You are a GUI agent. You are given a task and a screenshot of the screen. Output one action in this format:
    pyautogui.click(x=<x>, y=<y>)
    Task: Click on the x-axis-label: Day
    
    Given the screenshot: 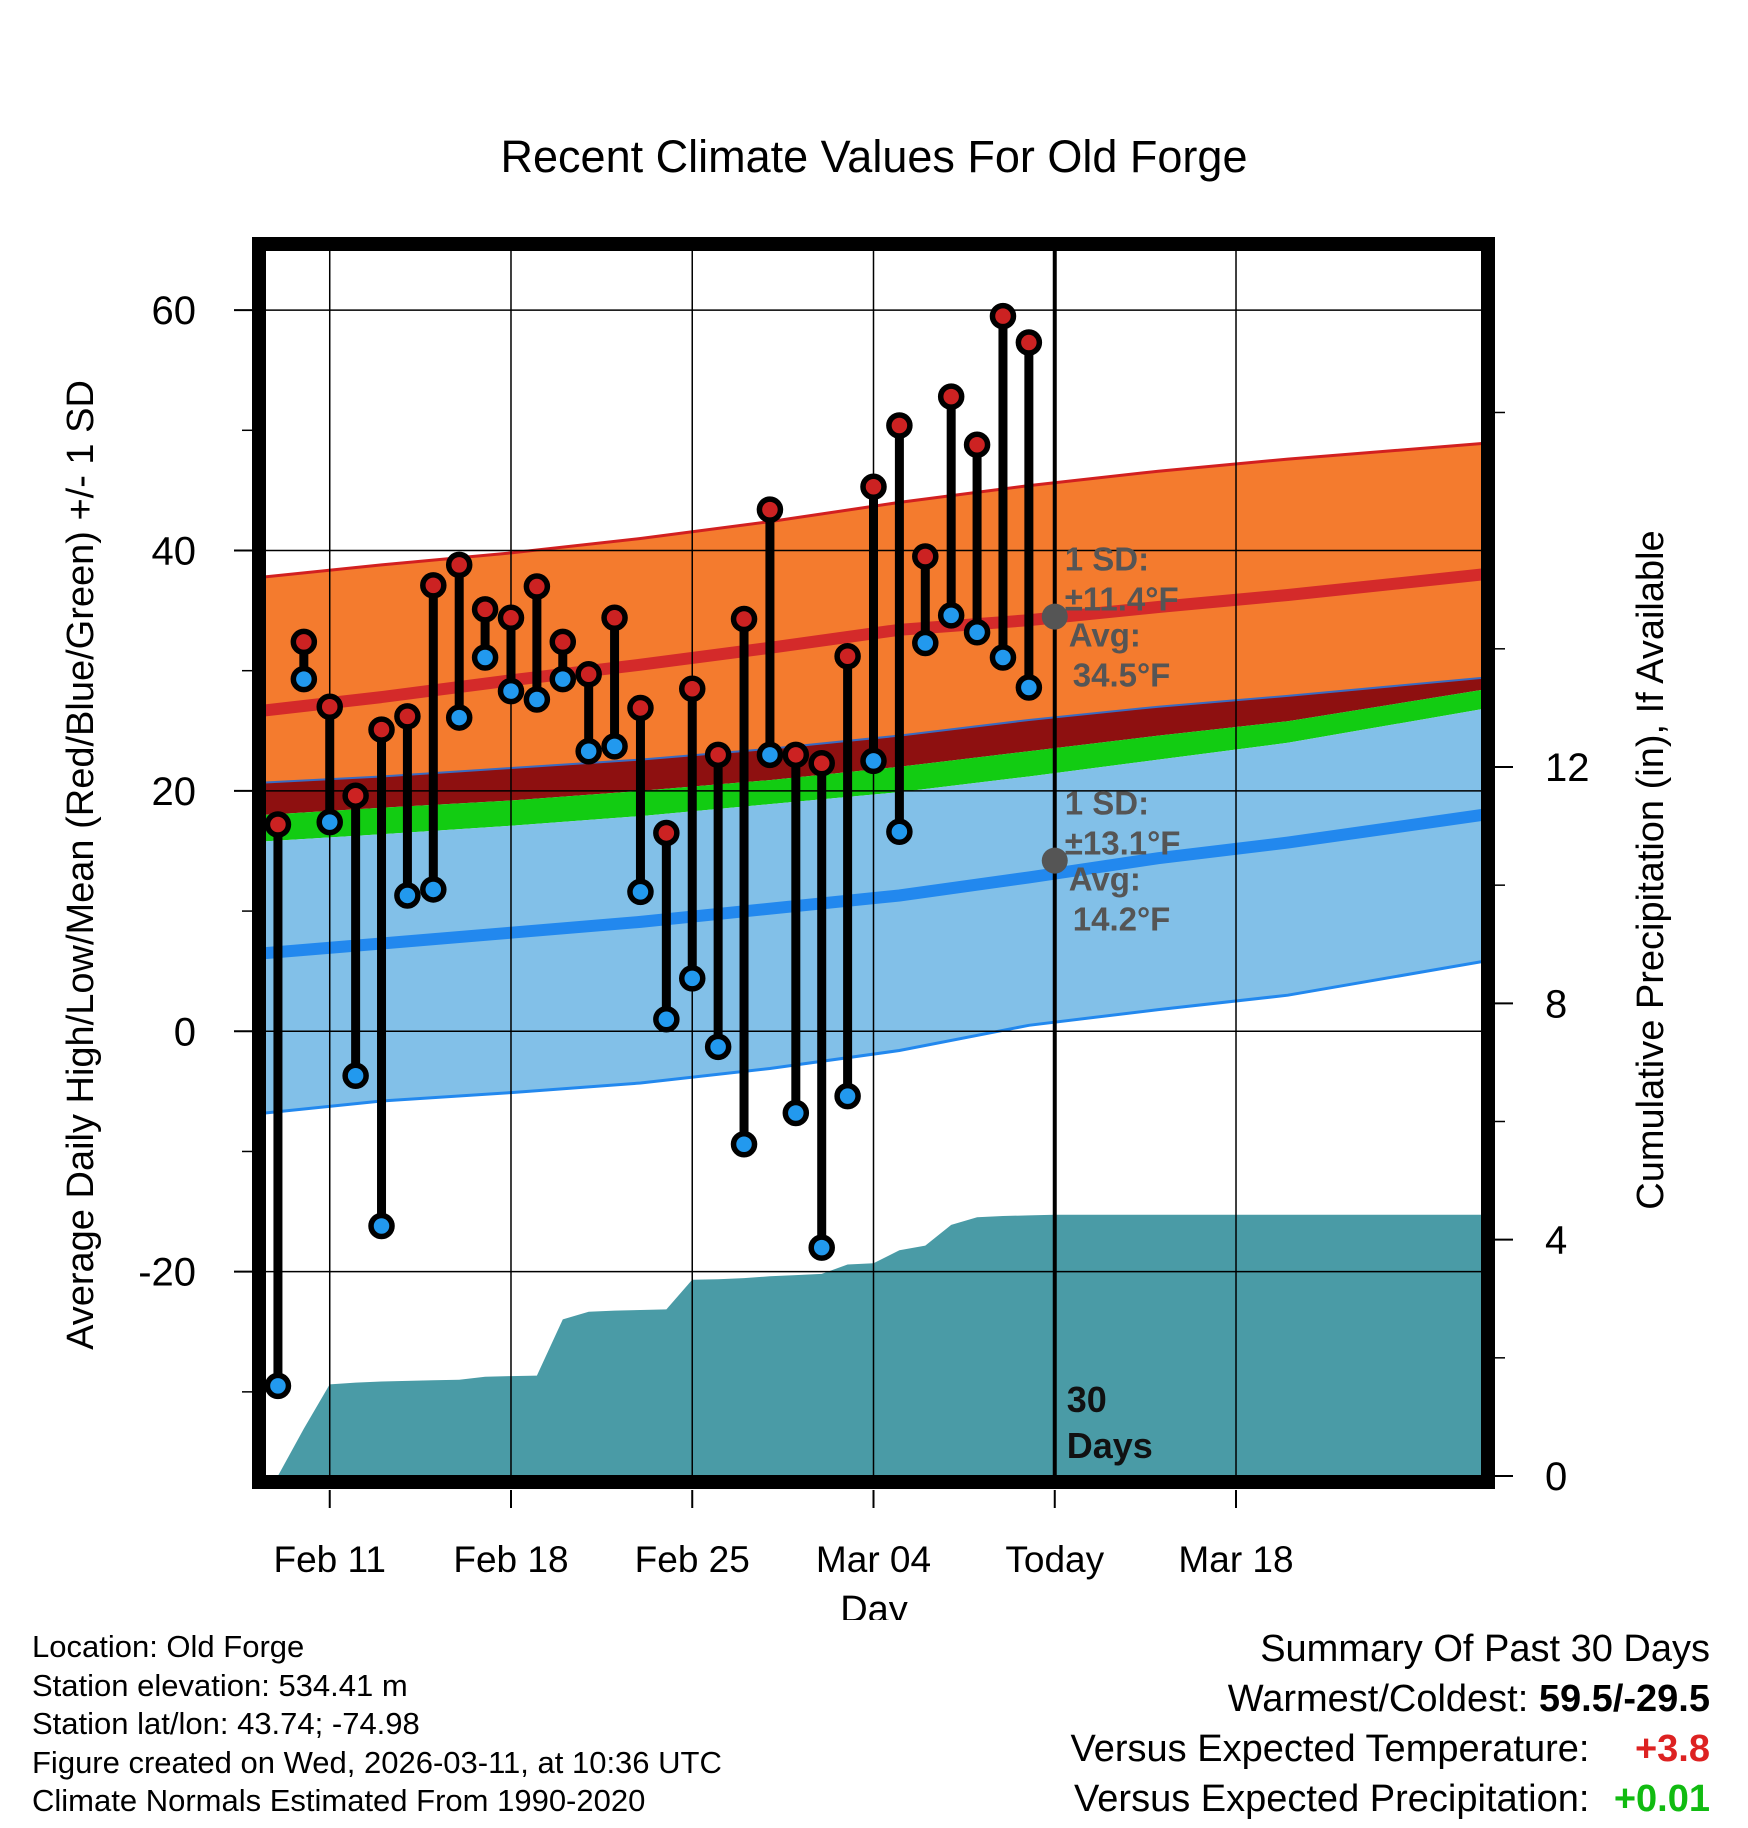 What is the action you would take?
    pyautogui.click(x=874, y=1604)
    